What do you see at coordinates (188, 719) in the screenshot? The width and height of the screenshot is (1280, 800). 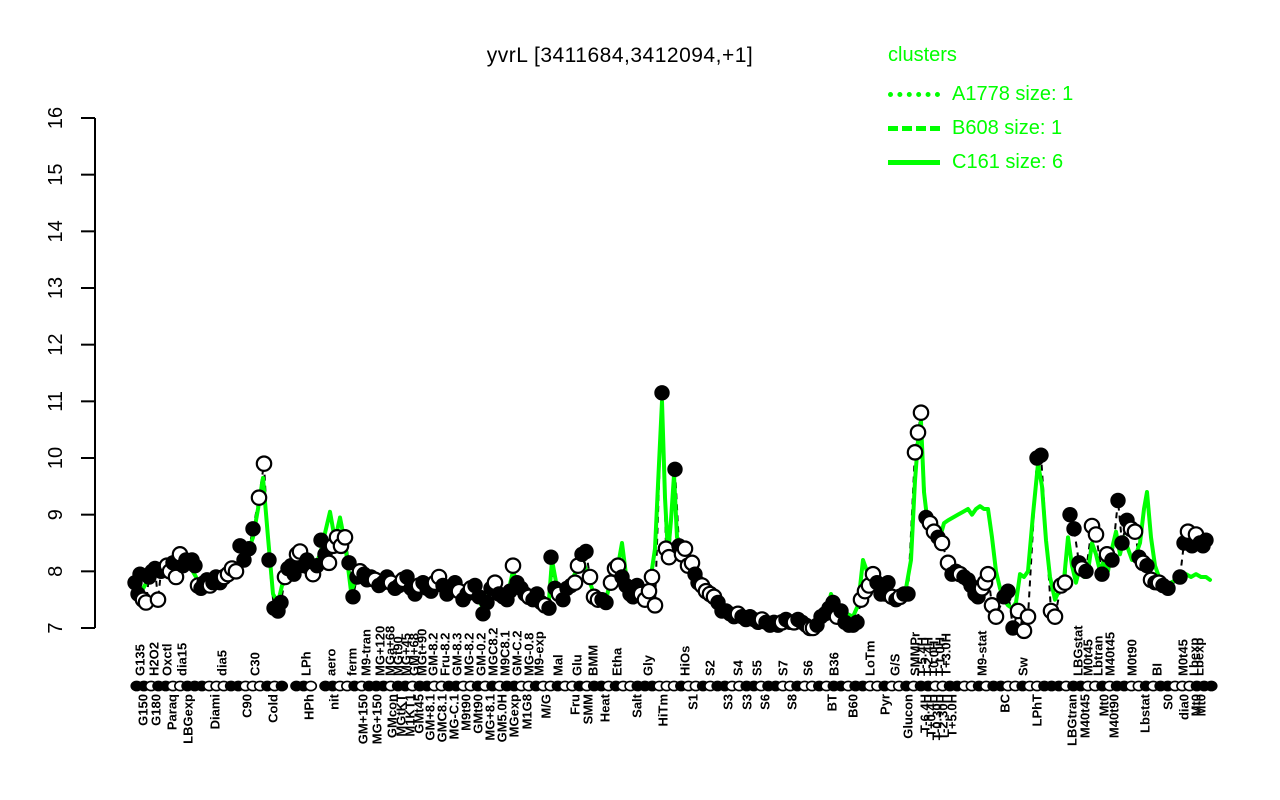 I see `x-axis-label-bottom: LBGexp` at bounding box center [188, 719].